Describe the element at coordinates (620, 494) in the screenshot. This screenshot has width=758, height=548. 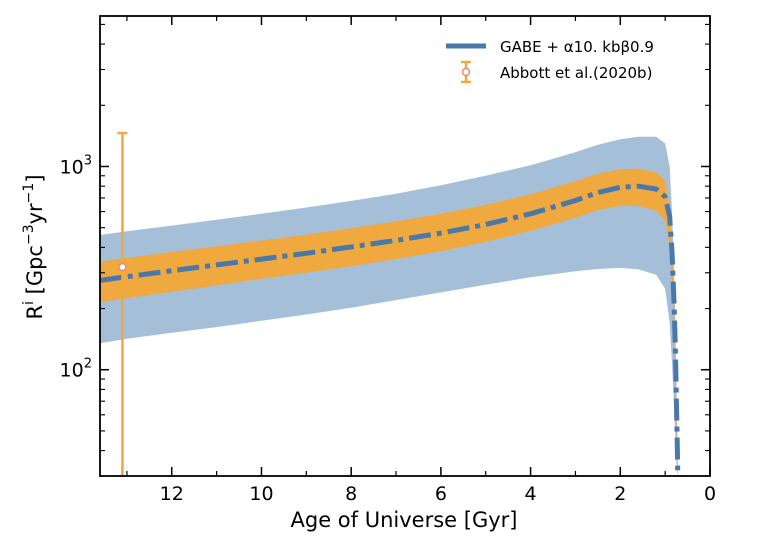
I see `x-tick-label: 2` at that location.